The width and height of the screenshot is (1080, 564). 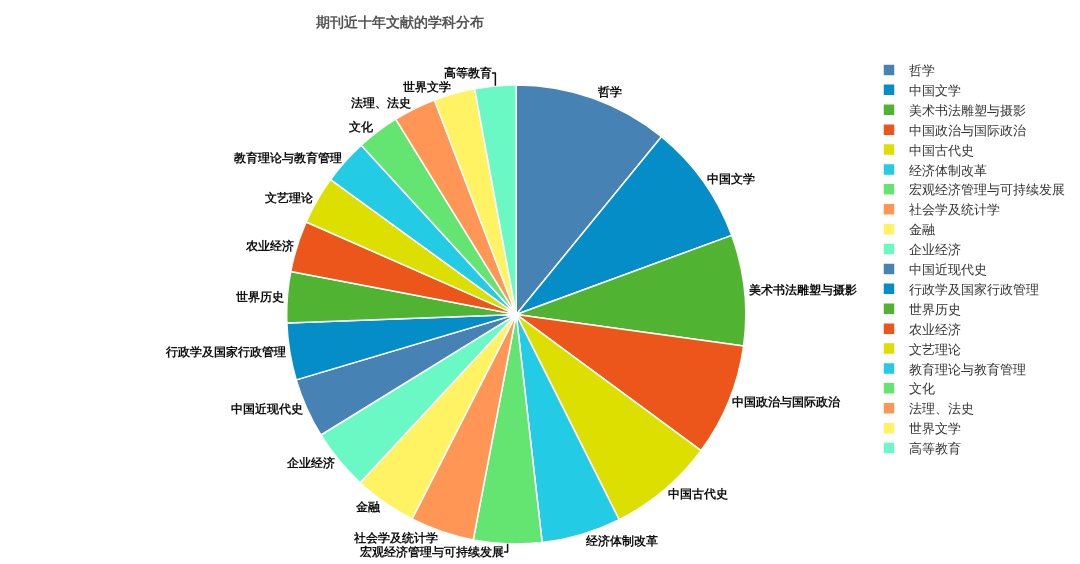 I want to click on legend-label: 社会学及统计学, so click(x=954, y=210).